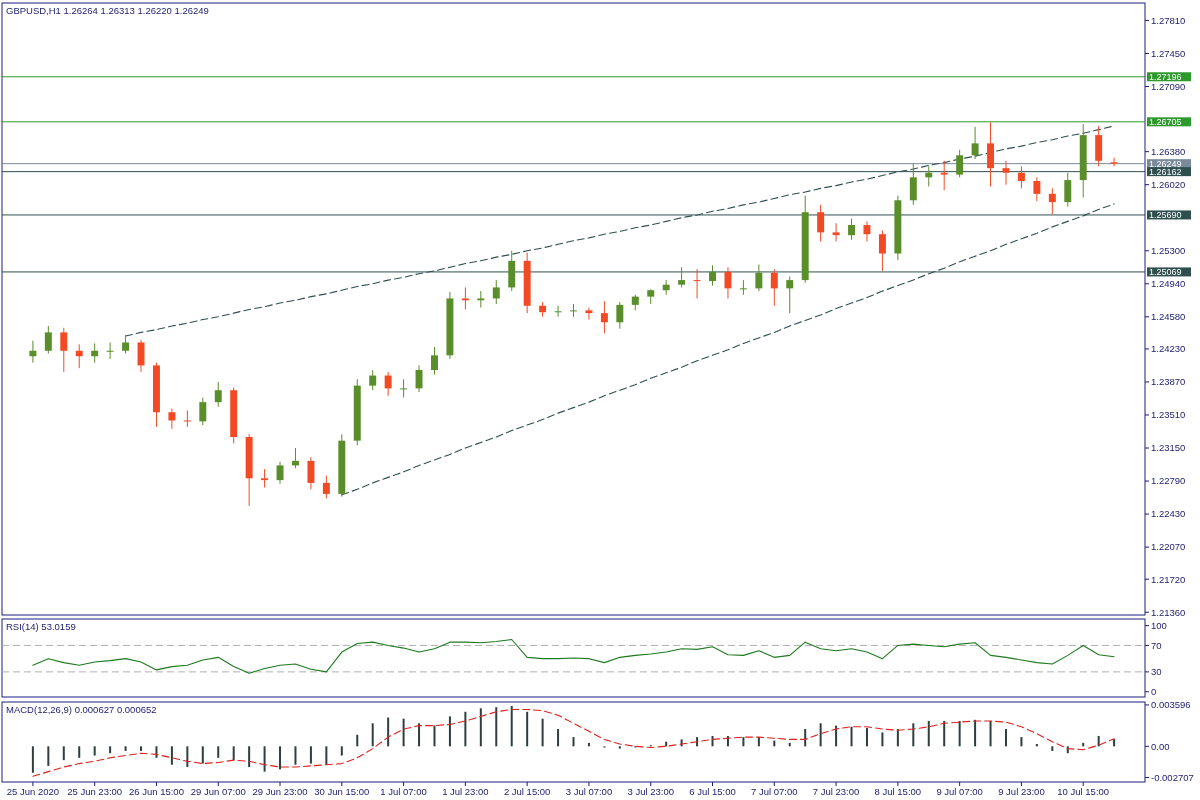 This screenshot has width=1200, height=800. I want to click on x-tick-label: 8 Jul 15:00, so click(898, 791).